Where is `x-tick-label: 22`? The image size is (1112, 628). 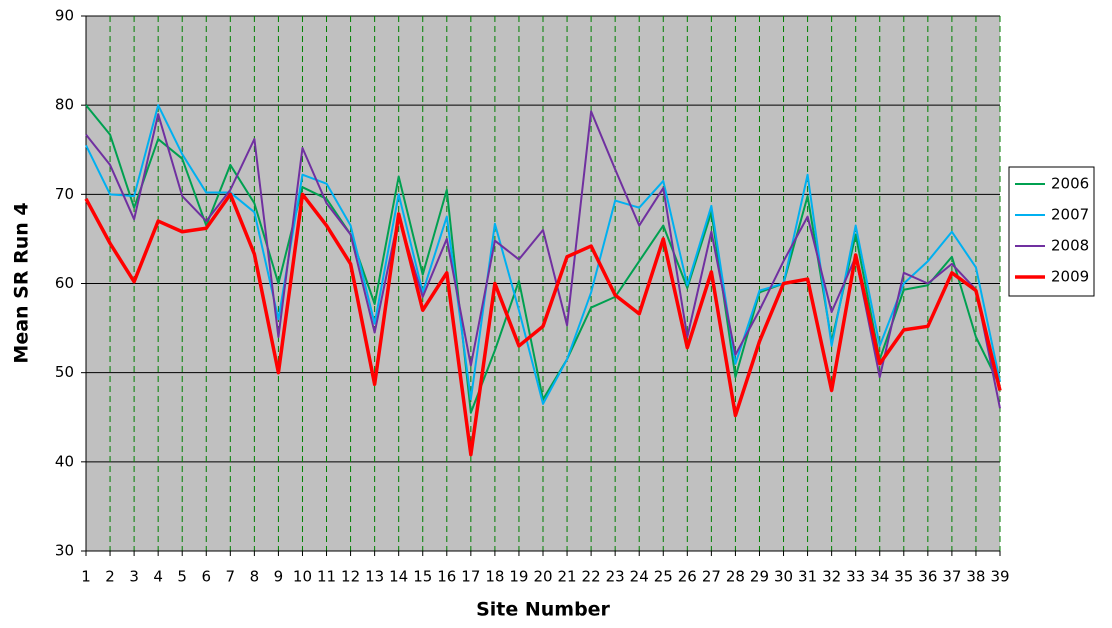 x-tick-label: 22 is located at coordinates (591, 577).